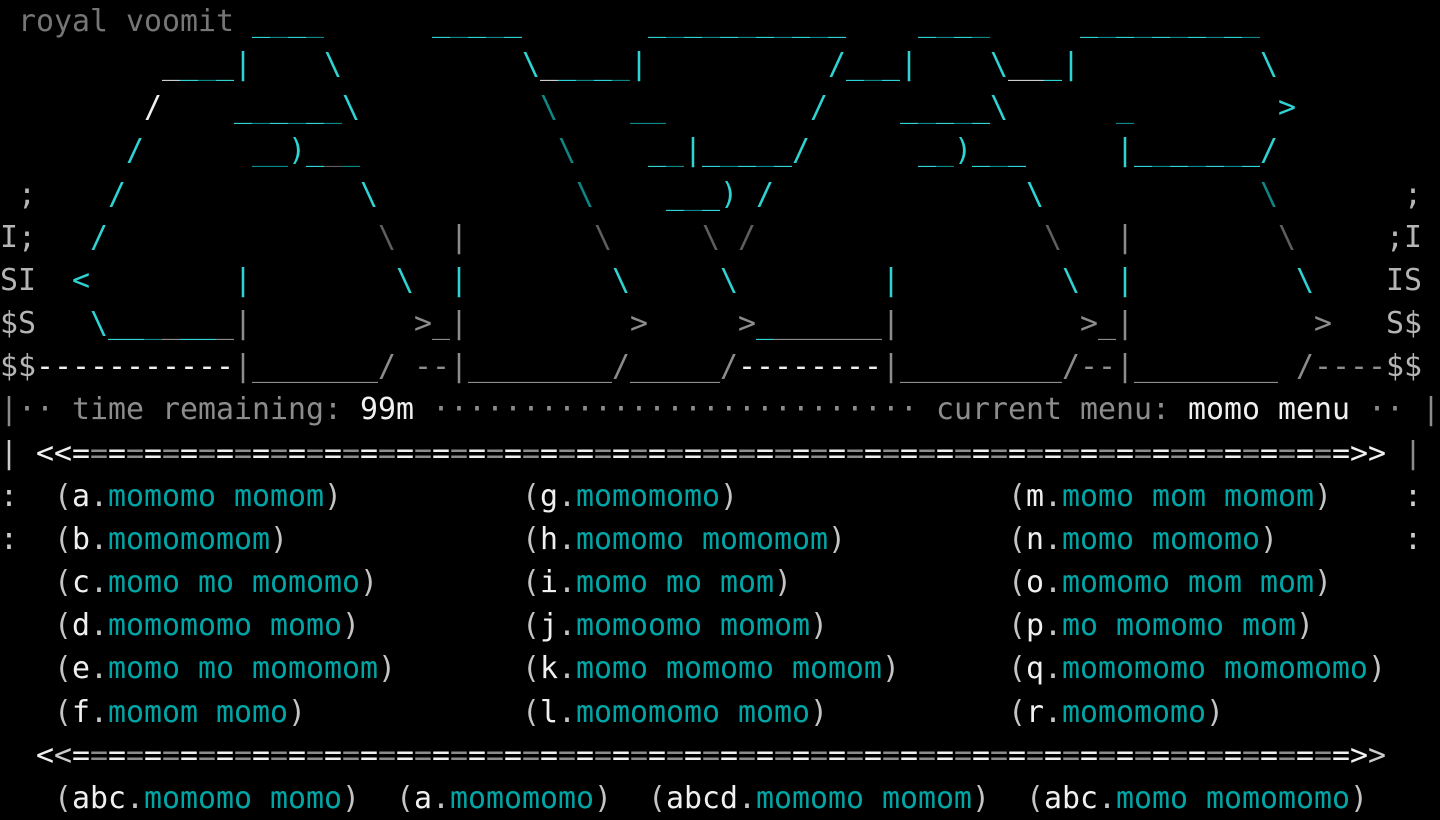 This screenshot has height=820, width=1440. I want to click on menu-item-f: (f.momom momo), so click(180, 712).